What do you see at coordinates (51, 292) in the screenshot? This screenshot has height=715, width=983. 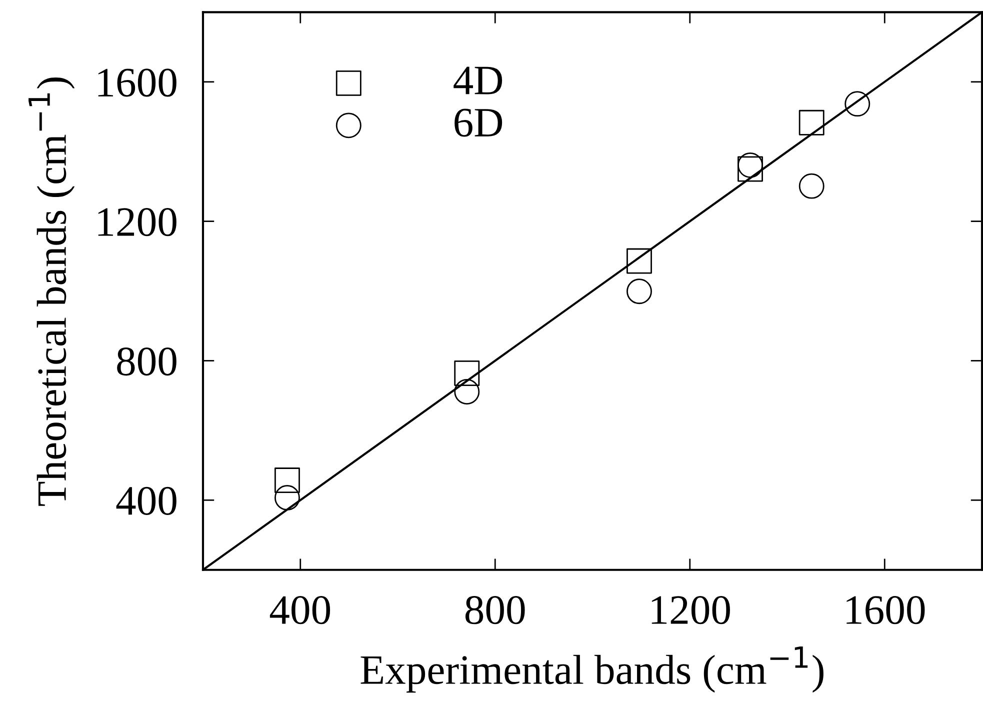 I see `y-axis-title: Theoretical bands (cm$^{−1}$)` at bounding box center [51, 292].